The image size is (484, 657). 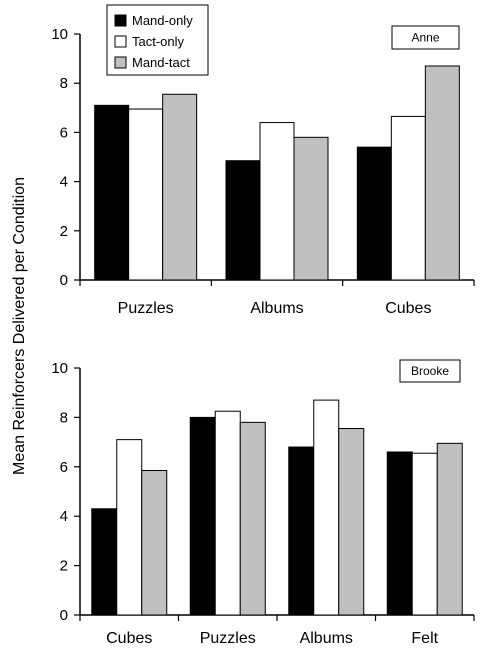 I want to click on panel-label: Anne, so click(x=425, y=38).